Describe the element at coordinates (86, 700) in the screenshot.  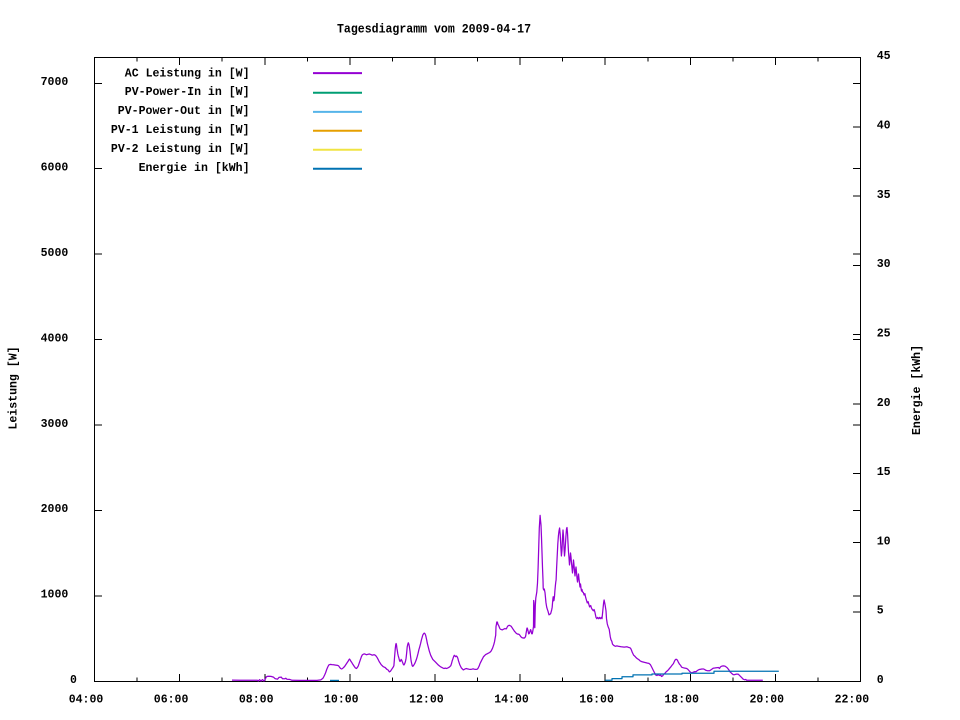
I see `svg-text: 04:00` at that location.